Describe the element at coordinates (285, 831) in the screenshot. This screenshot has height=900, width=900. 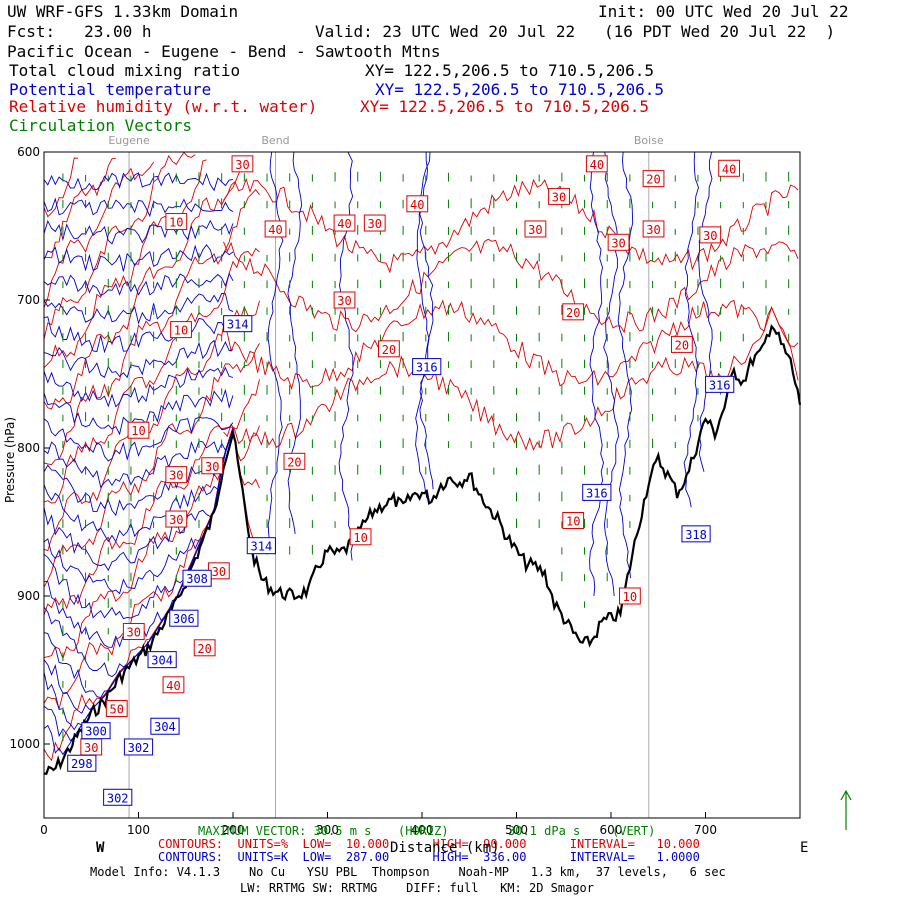
I see `max-vector-label: MAXIMUM VECTOR: 30.5 m s` at that location.